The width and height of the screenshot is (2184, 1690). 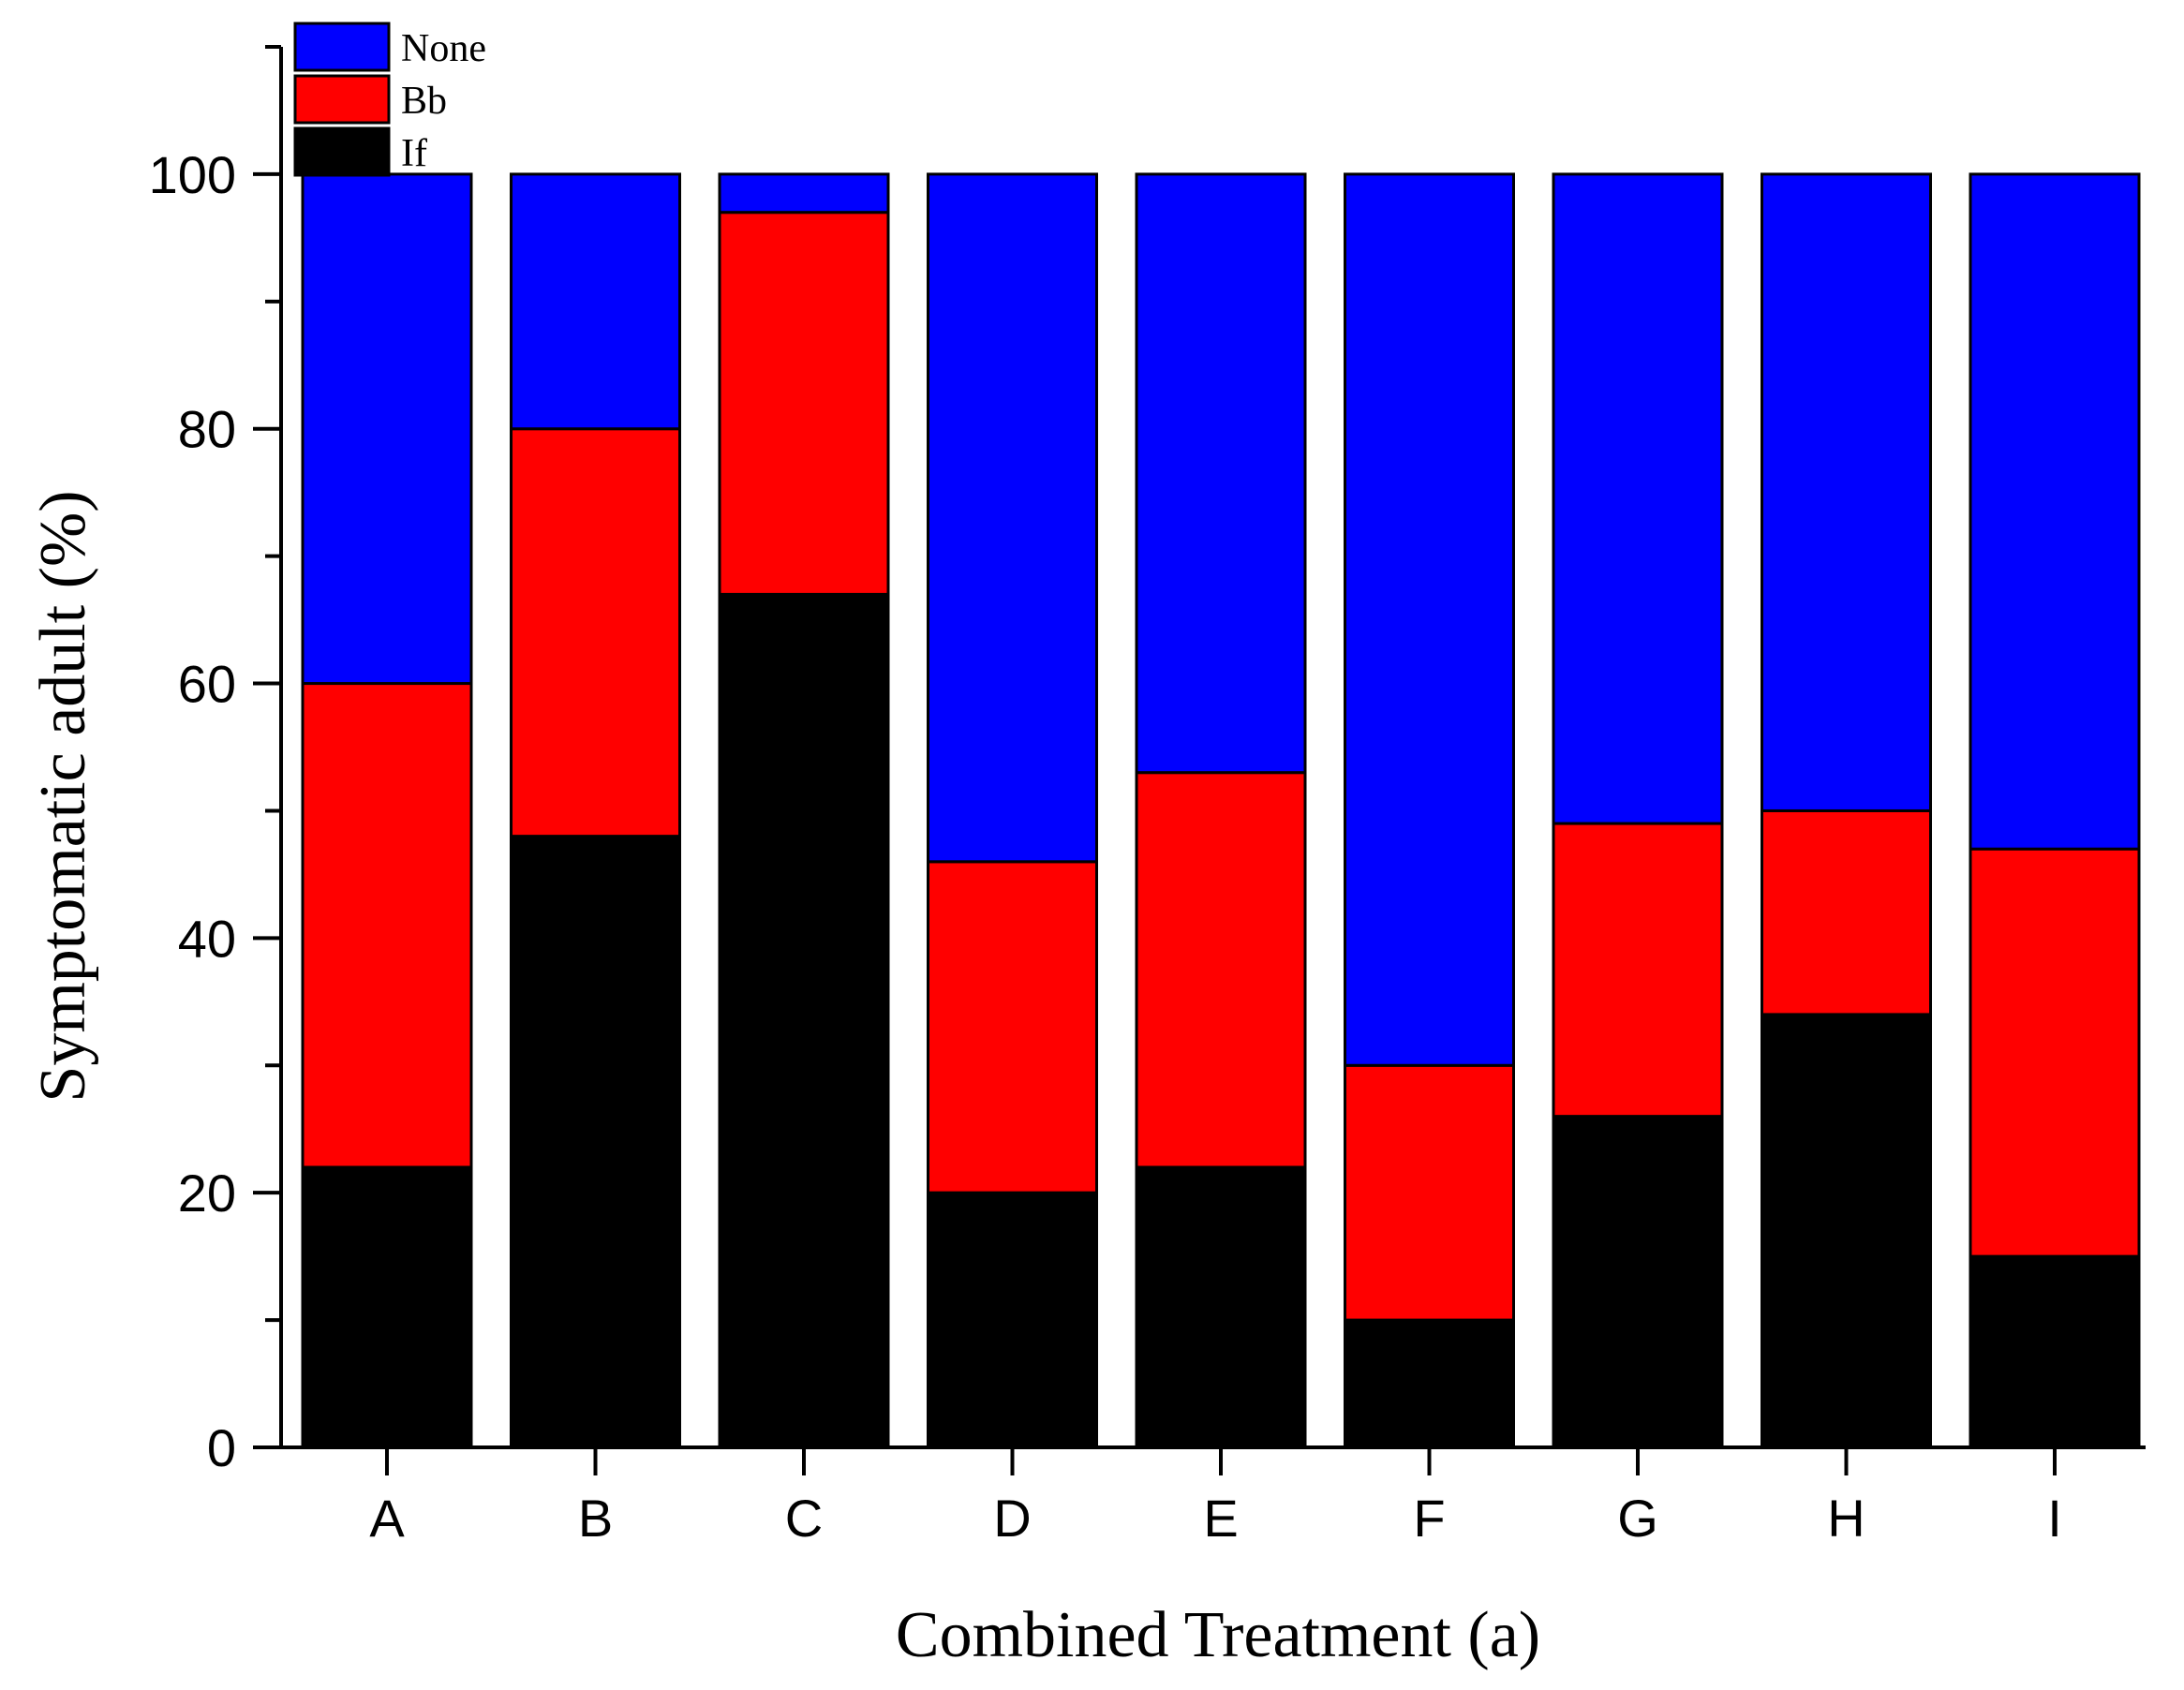 What do you see at coordinates (1429, 619) in the screenshot?
I see `bar-F-none` at bounding box center [1429, 619].